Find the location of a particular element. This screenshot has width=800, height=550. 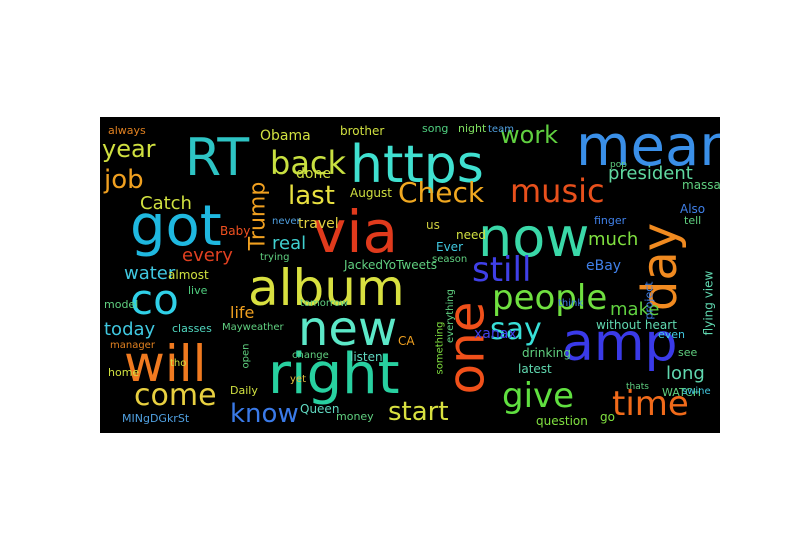

word: work is located at coordinates (529, 135).